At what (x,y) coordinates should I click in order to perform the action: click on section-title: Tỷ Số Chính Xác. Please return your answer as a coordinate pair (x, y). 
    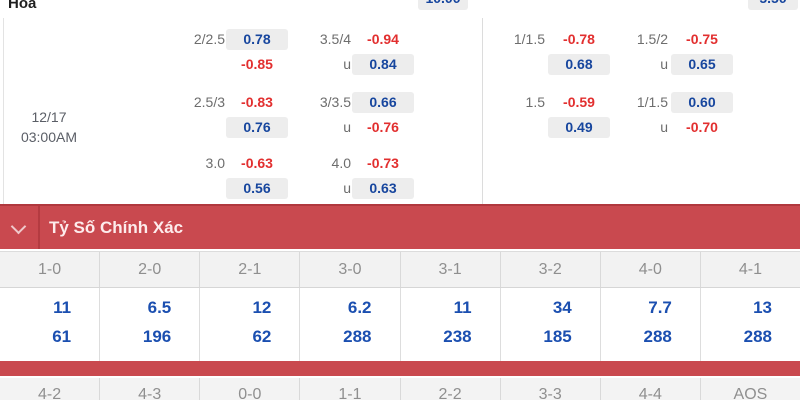
    Looking at the image, I should click on (116, 227).